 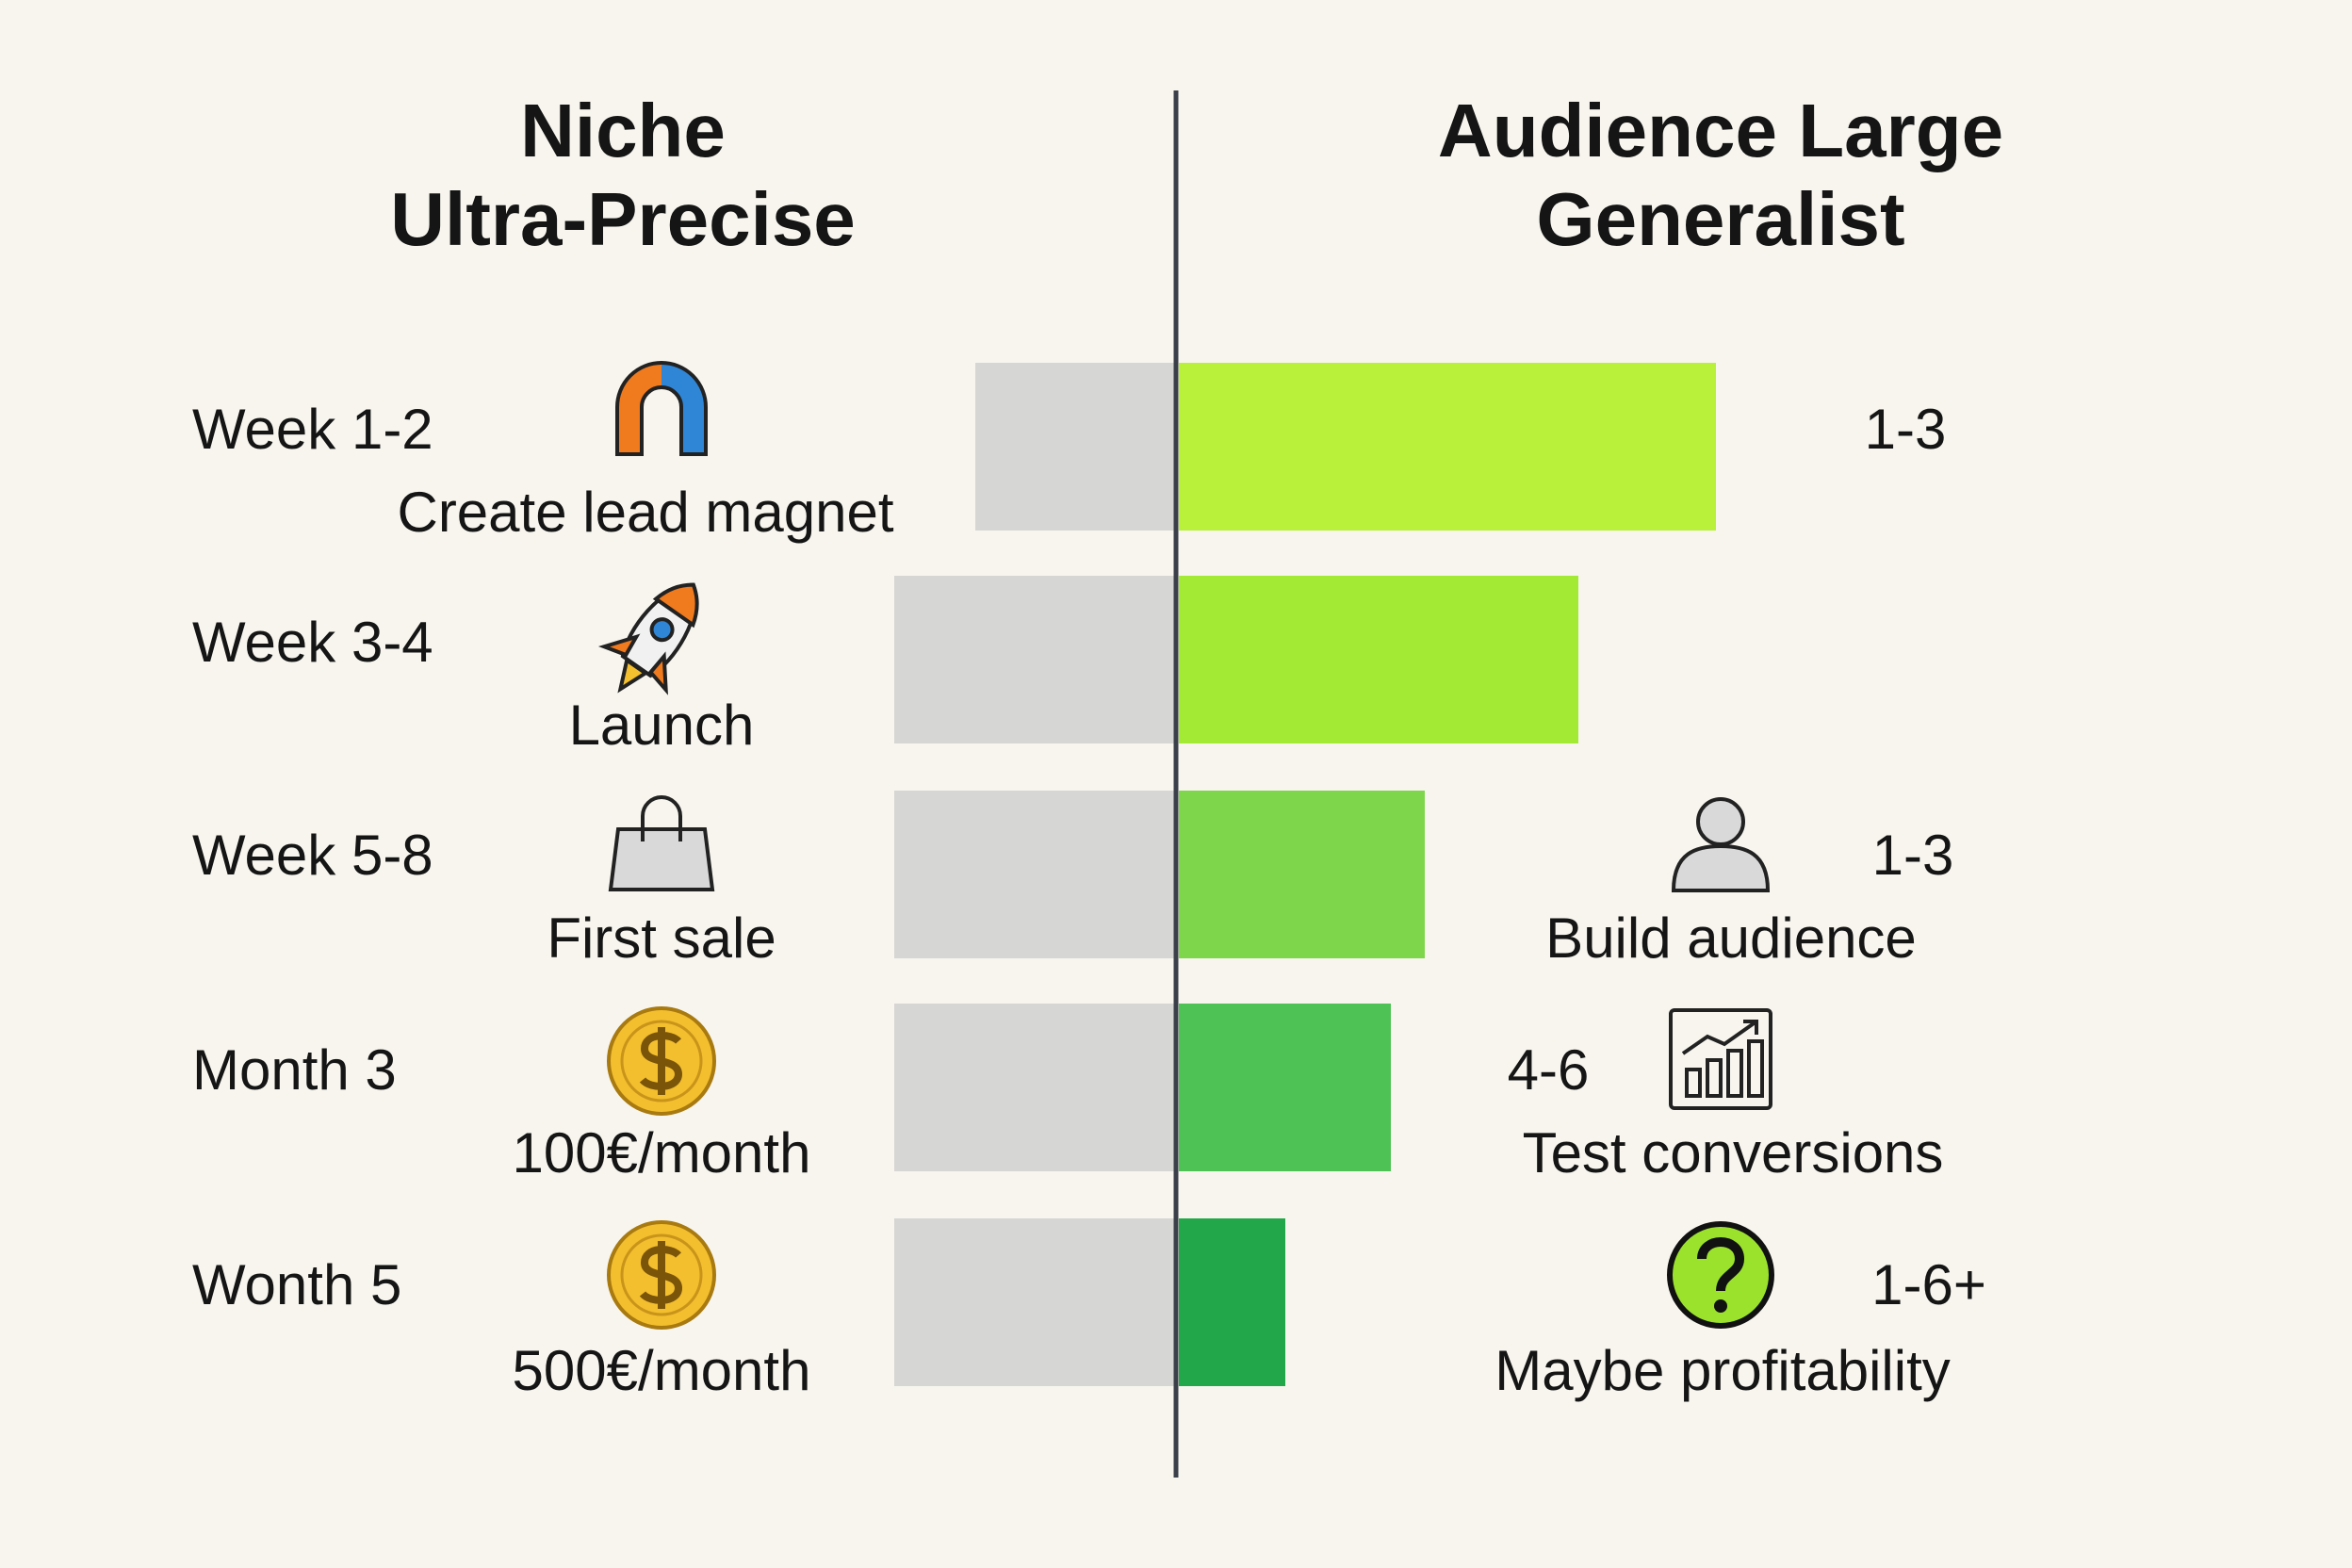 What do you see at coordinates (296, 1285) in the screenshot?
I see `period: Wonth 5` at bounding box center [296, 1285].